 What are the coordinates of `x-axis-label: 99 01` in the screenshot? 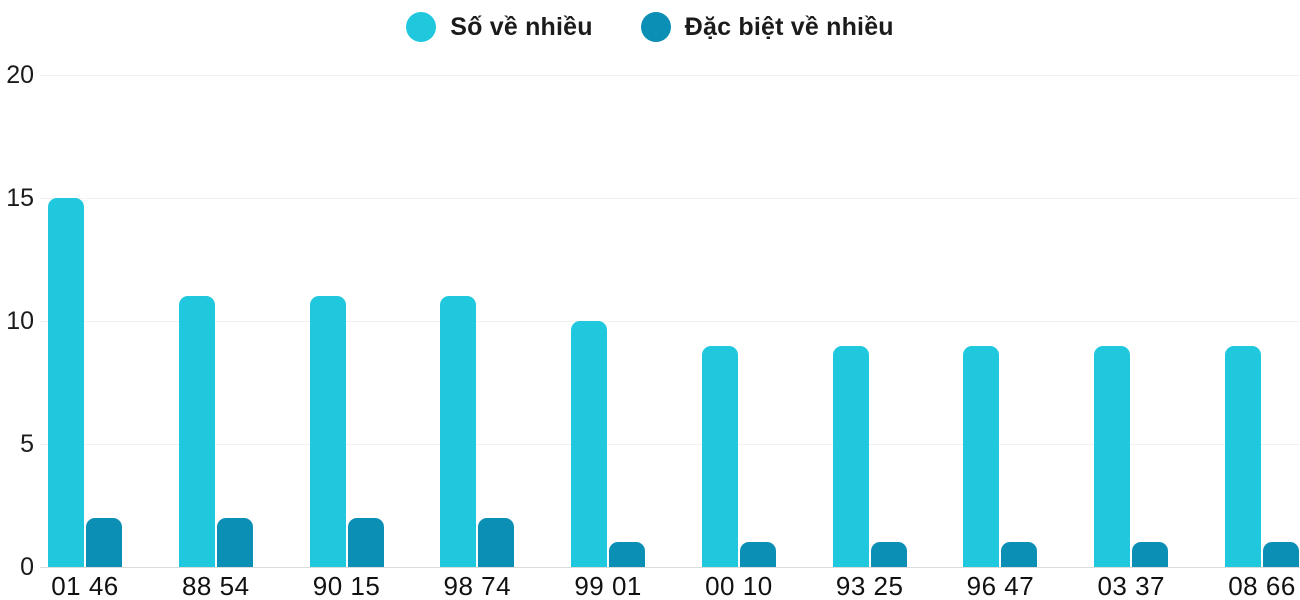 It's located at (608, 585).